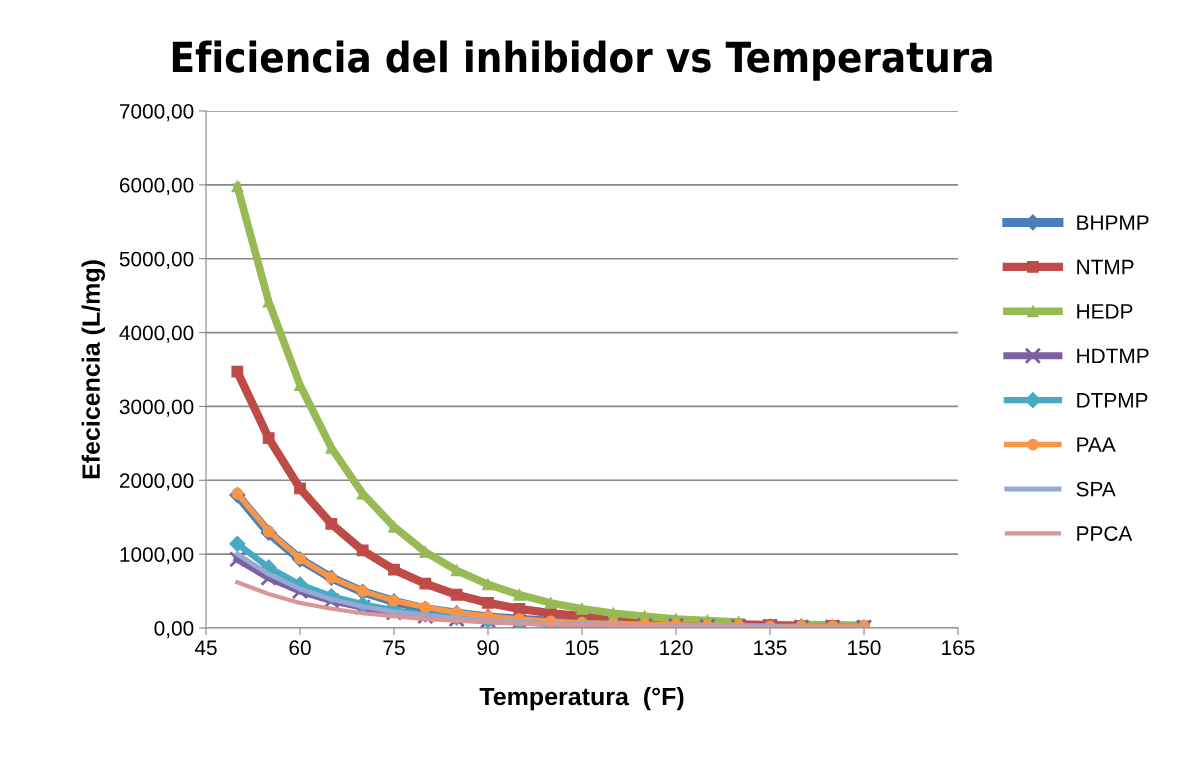 The image size is (1188, 769). I want to click on y-tick-label: 1000,00, so click(157, 556).